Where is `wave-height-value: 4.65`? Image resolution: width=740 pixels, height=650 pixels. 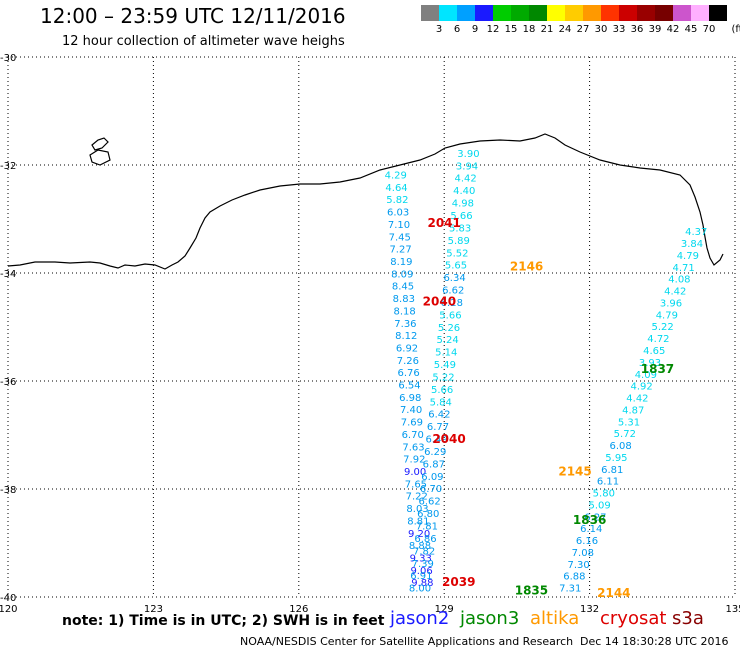 wave-height-value: 4.65 is located at coordinates (654, 351).